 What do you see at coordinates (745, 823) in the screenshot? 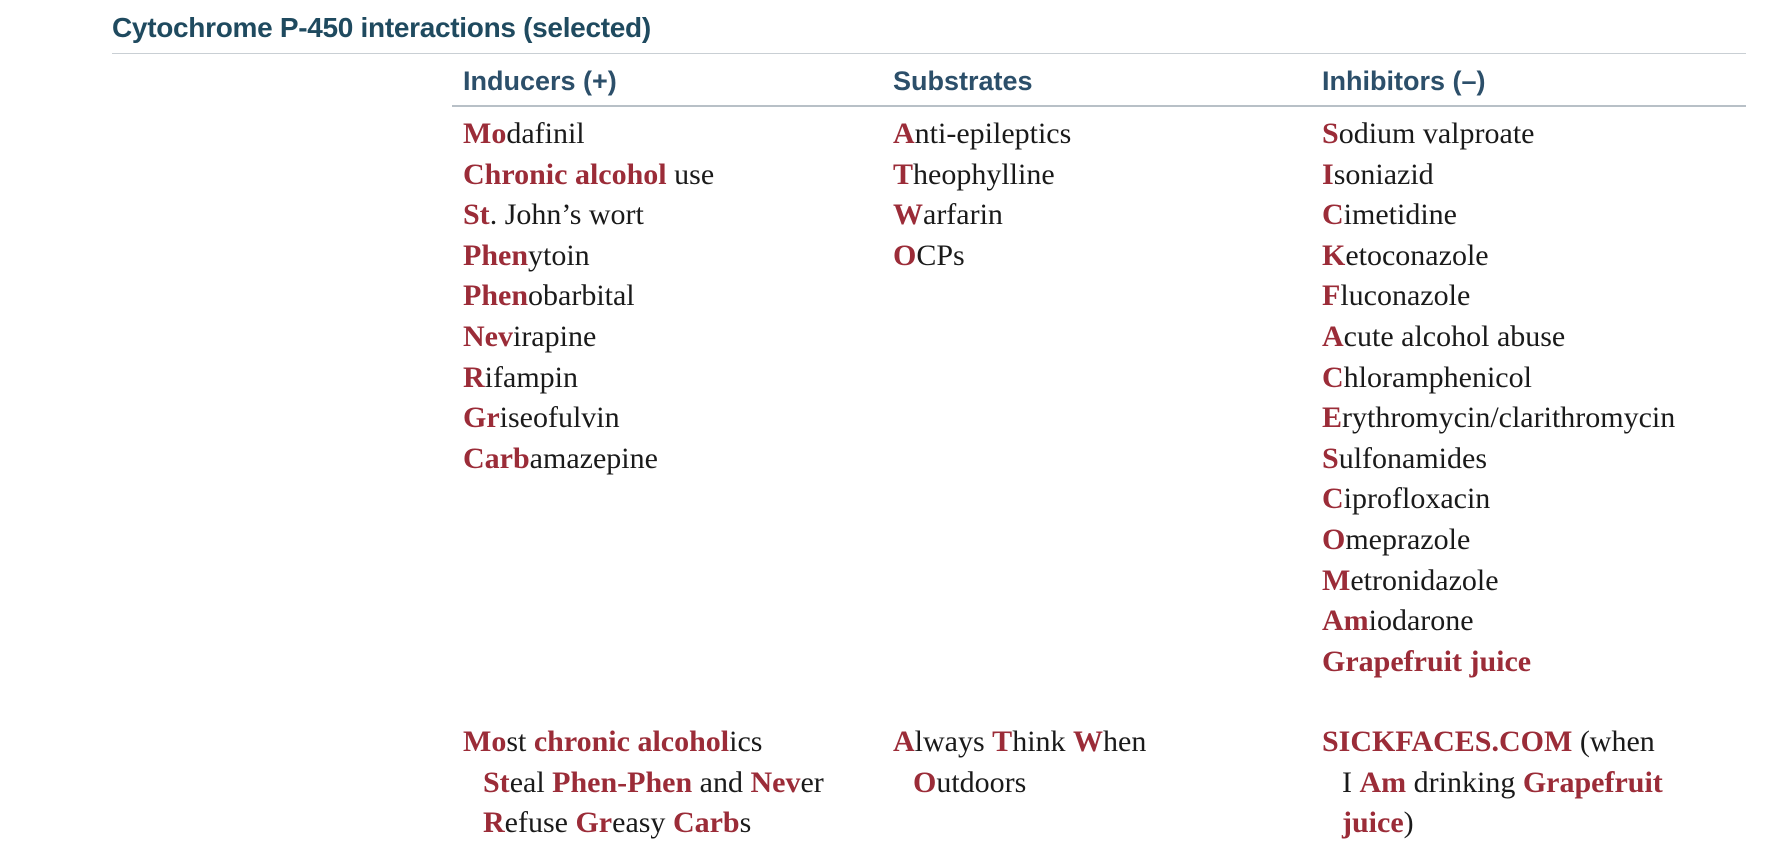
I see `text-segment: s` at bounding box center [745, 823].